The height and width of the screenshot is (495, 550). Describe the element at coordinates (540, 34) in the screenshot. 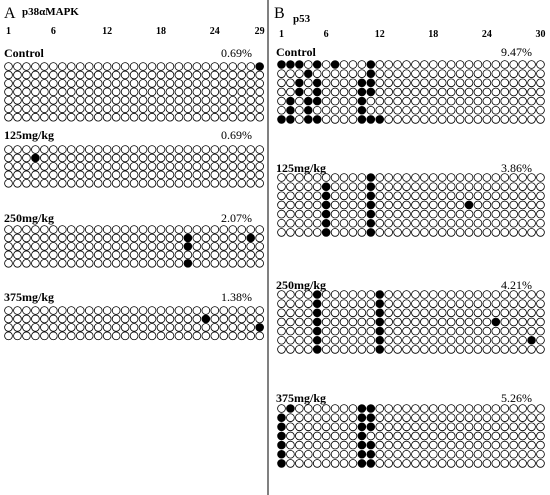

I see `cpg-tick-30: 30` at that location.